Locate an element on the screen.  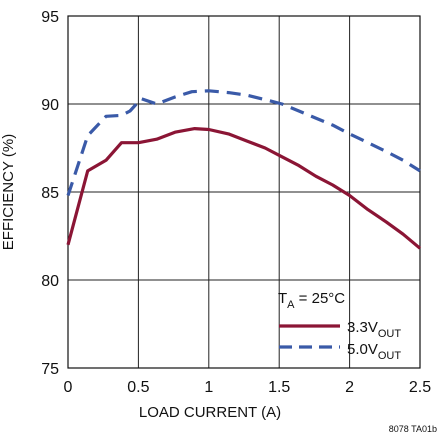
x-tick-label-5: 2.5 is located at coordinates (420, 387).